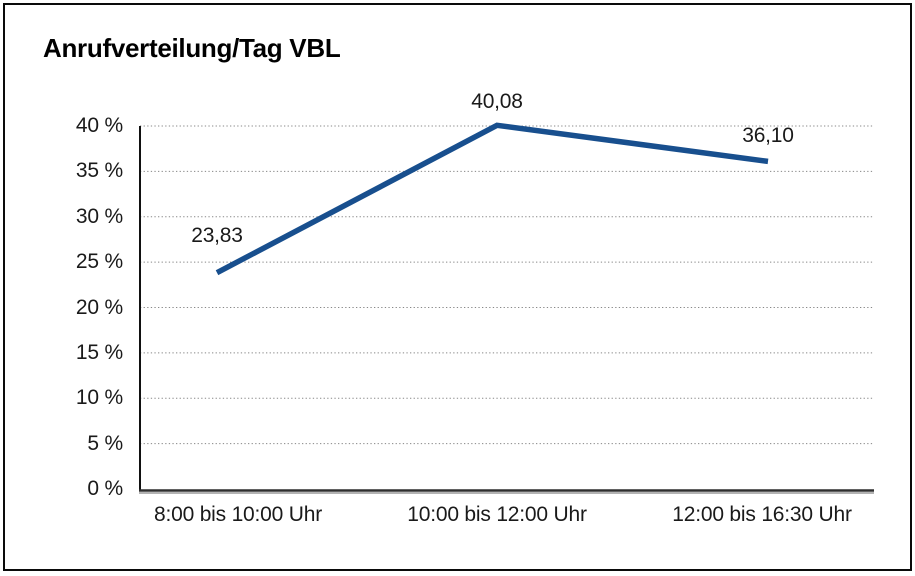 This screenshot has width=915, height=576. What do you see at coordinates (105, 488) in the screenshot?
I see `y-tick-label: 0 %` at bounding box center [105, 488].